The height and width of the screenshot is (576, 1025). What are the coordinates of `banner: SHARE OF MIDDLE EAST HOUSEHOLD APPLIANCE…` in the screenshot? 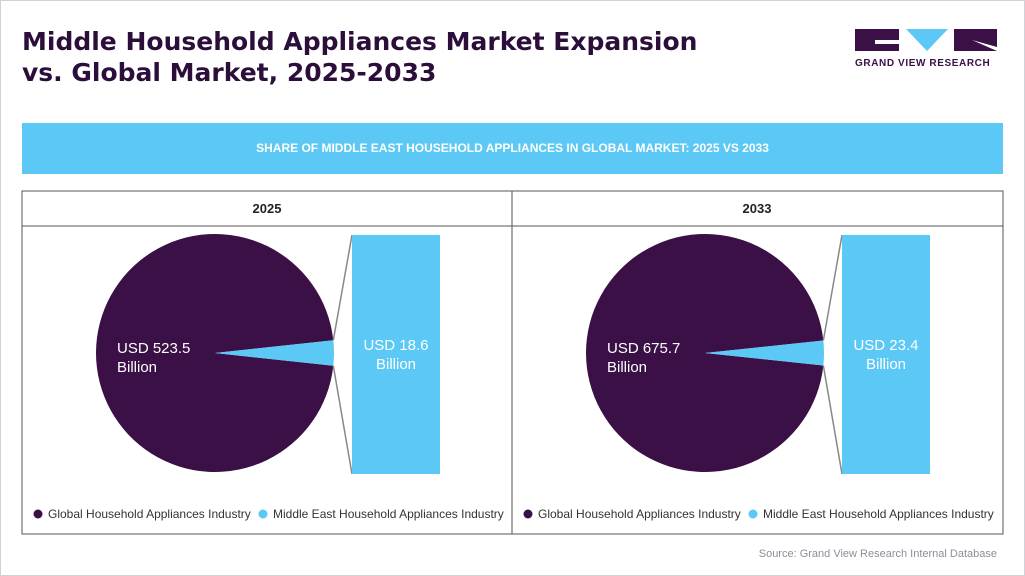 It's located at (512, 148).